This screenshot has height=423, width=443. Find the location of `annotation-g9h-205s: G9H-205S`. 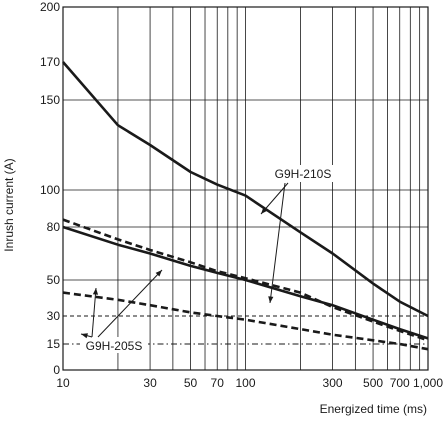

annotation-g9h-205s: G9H-205S is located at coordinates (114, 345).